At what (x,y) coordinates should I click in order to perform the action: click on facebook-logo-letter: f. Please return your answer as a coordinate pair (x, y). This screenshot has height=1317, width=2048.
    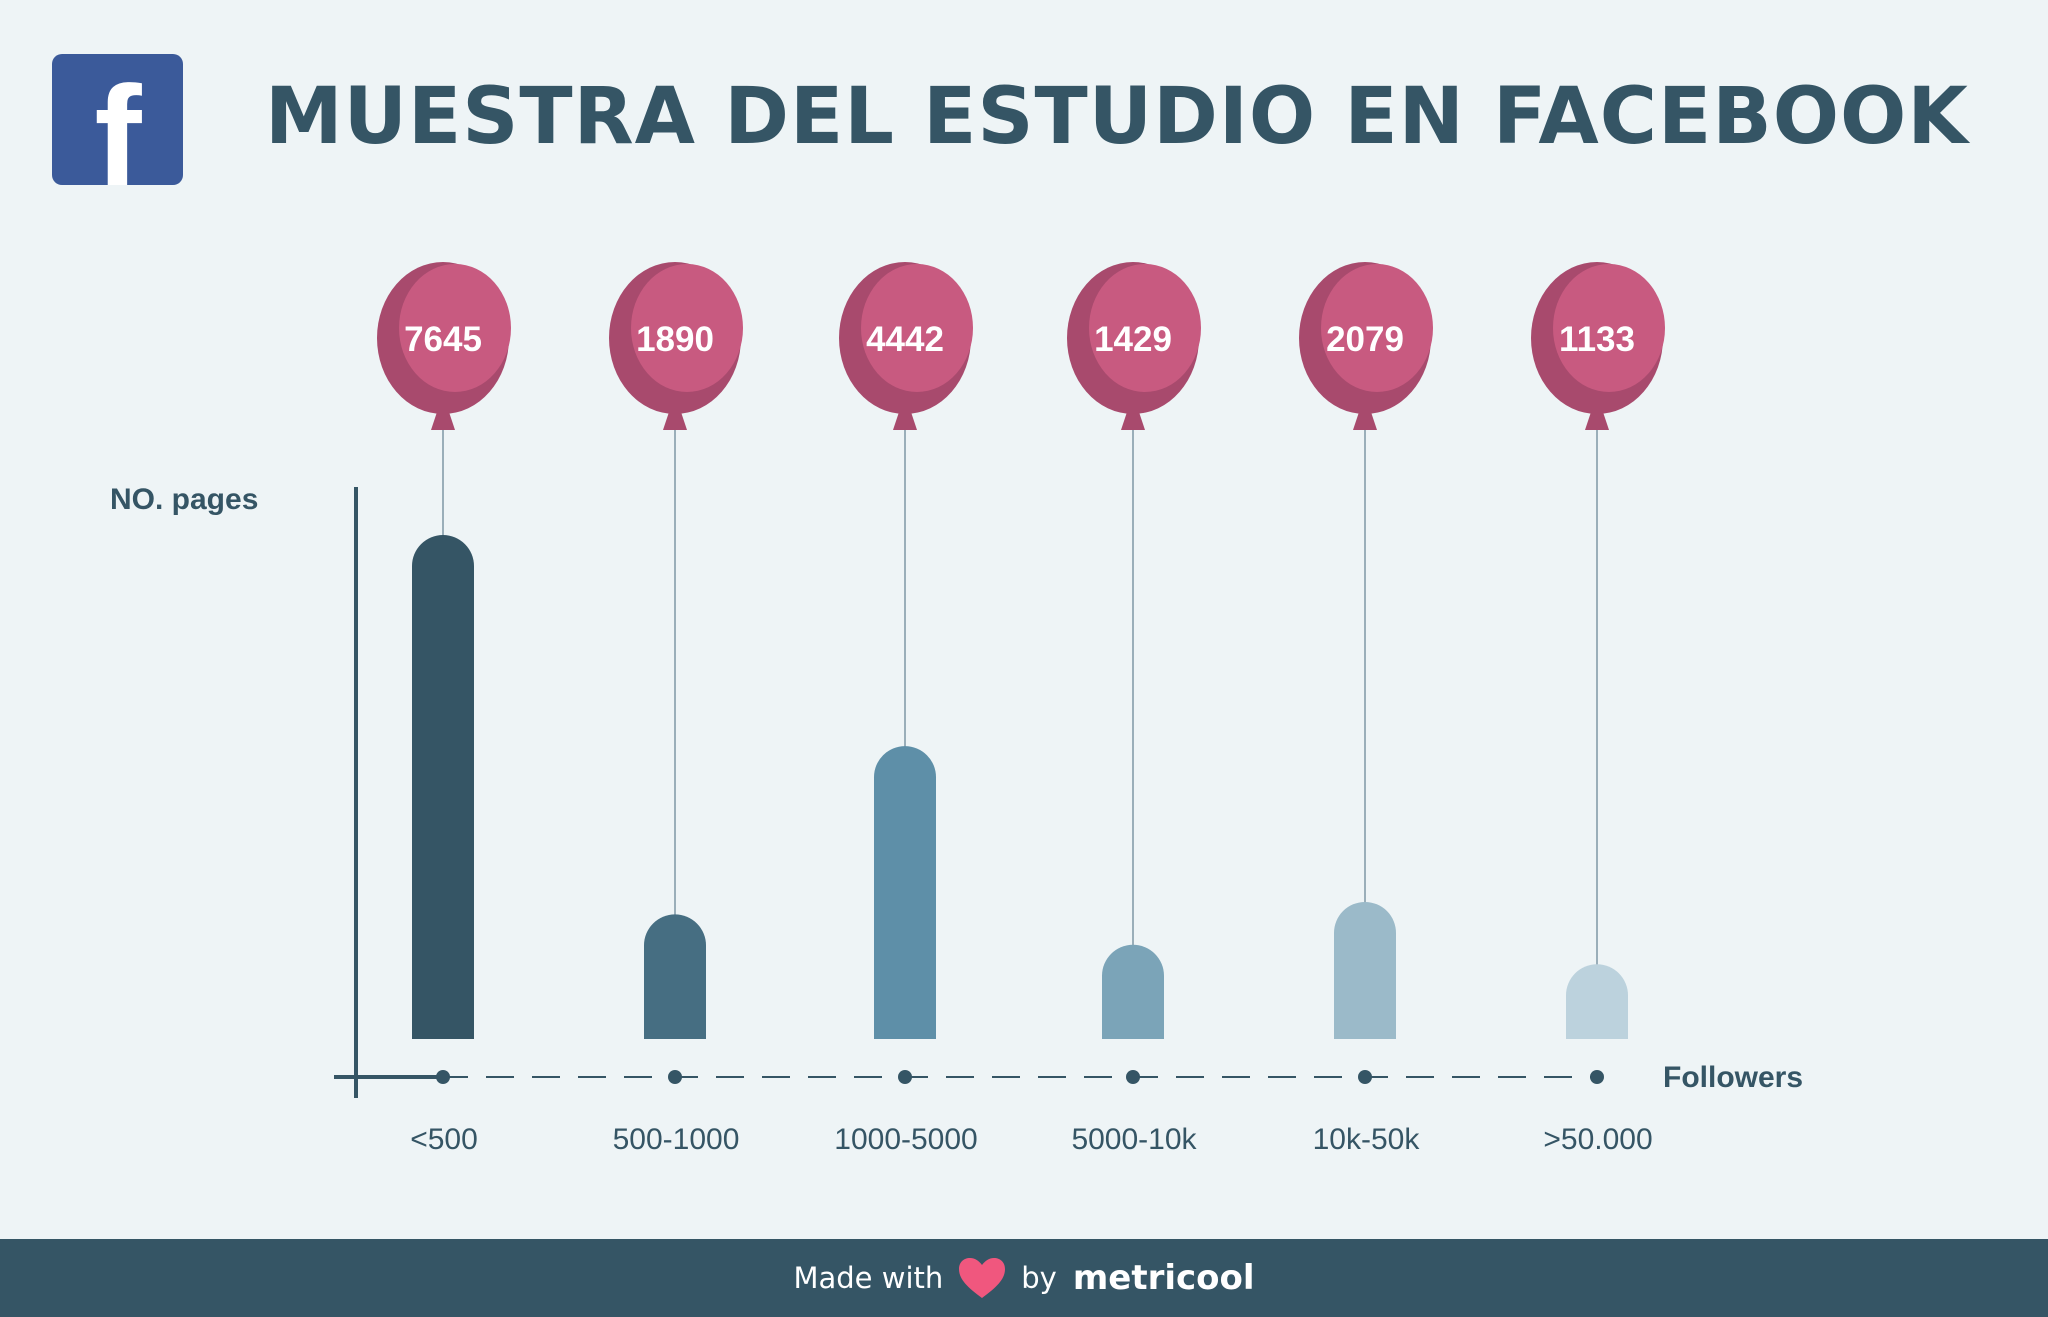
    Looking at the image, I should click on (118, 121).